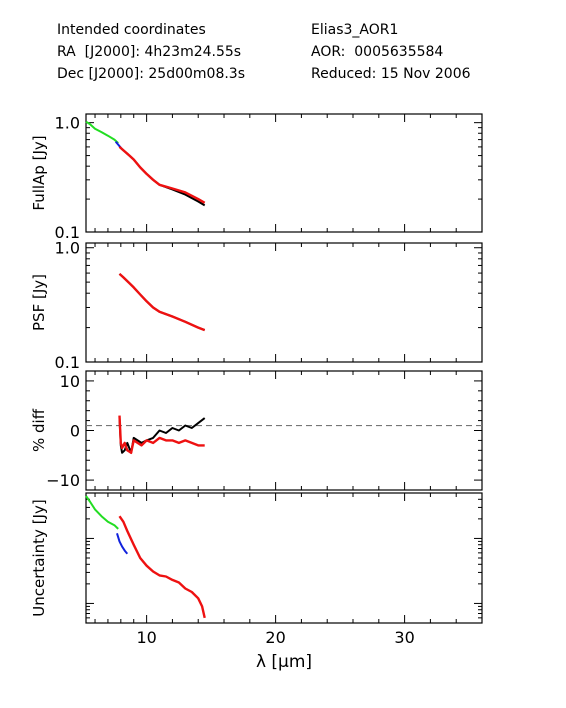  What do you see at coordinates (67, 123) in the screenshot?
I see `fullap-ytick-label: 1.0` at bounding box center [67, 123].